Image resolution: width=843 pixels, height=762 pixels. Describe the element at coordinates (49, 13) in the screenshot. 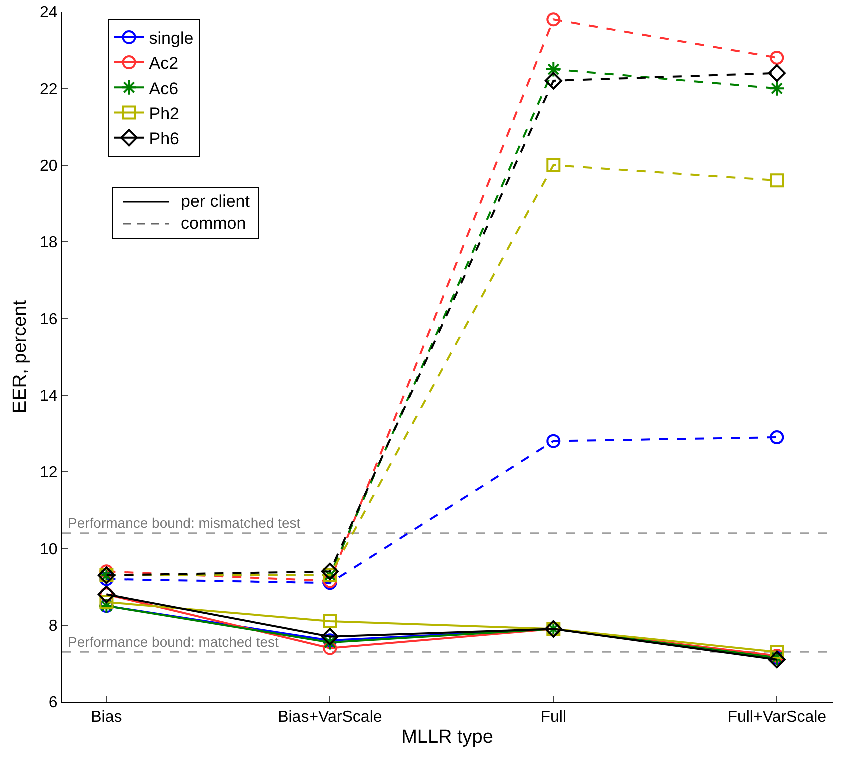

I see `y-tick-label: 24` at that location.